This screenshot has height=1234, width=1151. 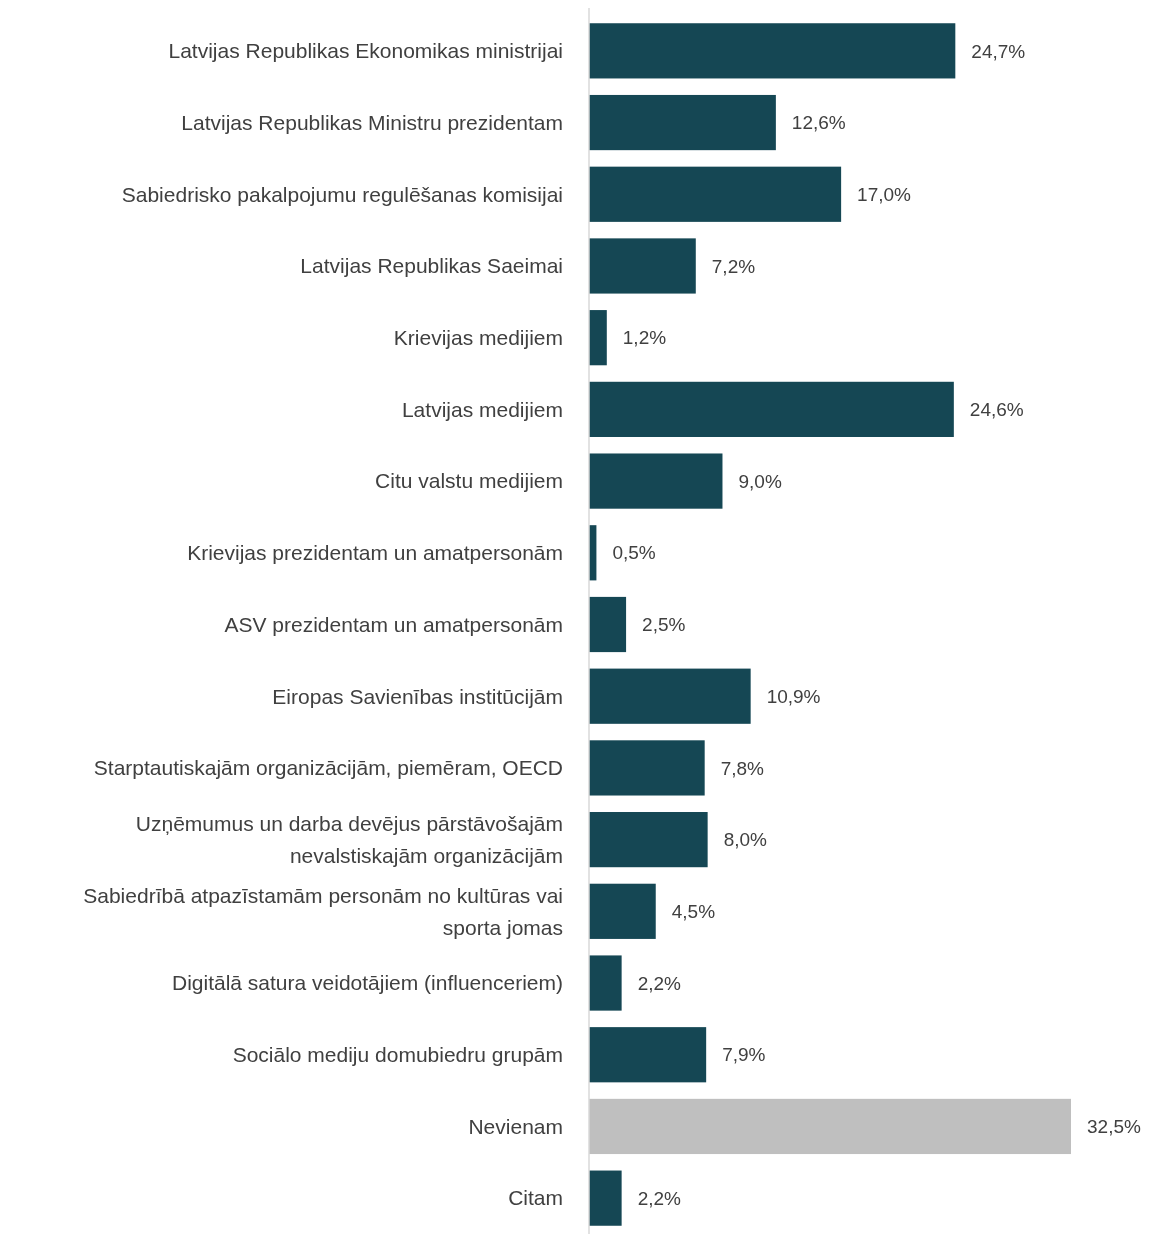 What do you see at coordinates (323, 911) in the screenshot?
I see `y-tick-label: Sabiedrībā atpazīstamām personām no kultūras vai sporta jomas` at bounding box center [323, 911].